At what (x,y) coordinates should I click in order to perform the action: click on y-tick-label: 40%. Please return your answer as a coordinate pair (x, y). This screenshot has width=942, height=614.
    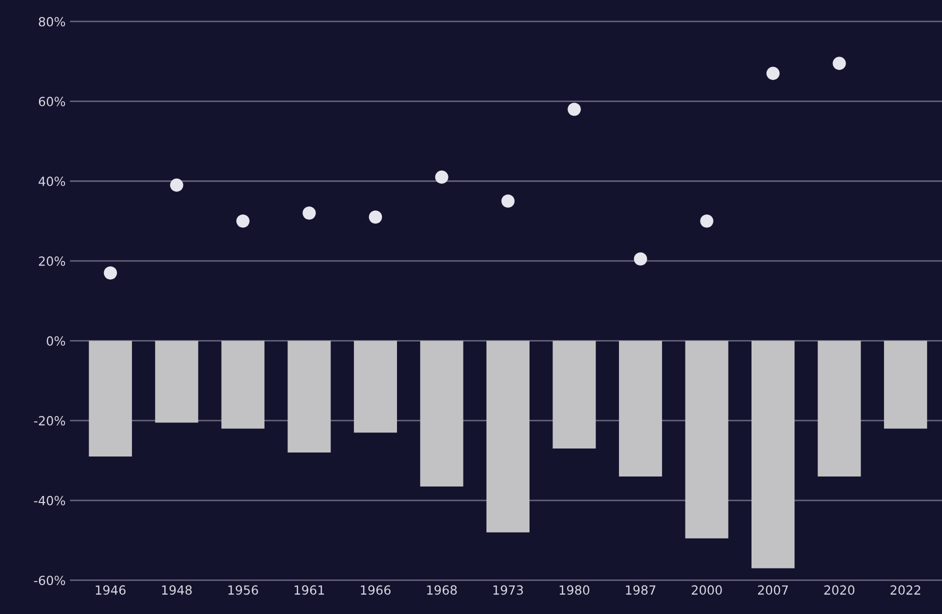
    Looking at the image, I should click on (52, 181).